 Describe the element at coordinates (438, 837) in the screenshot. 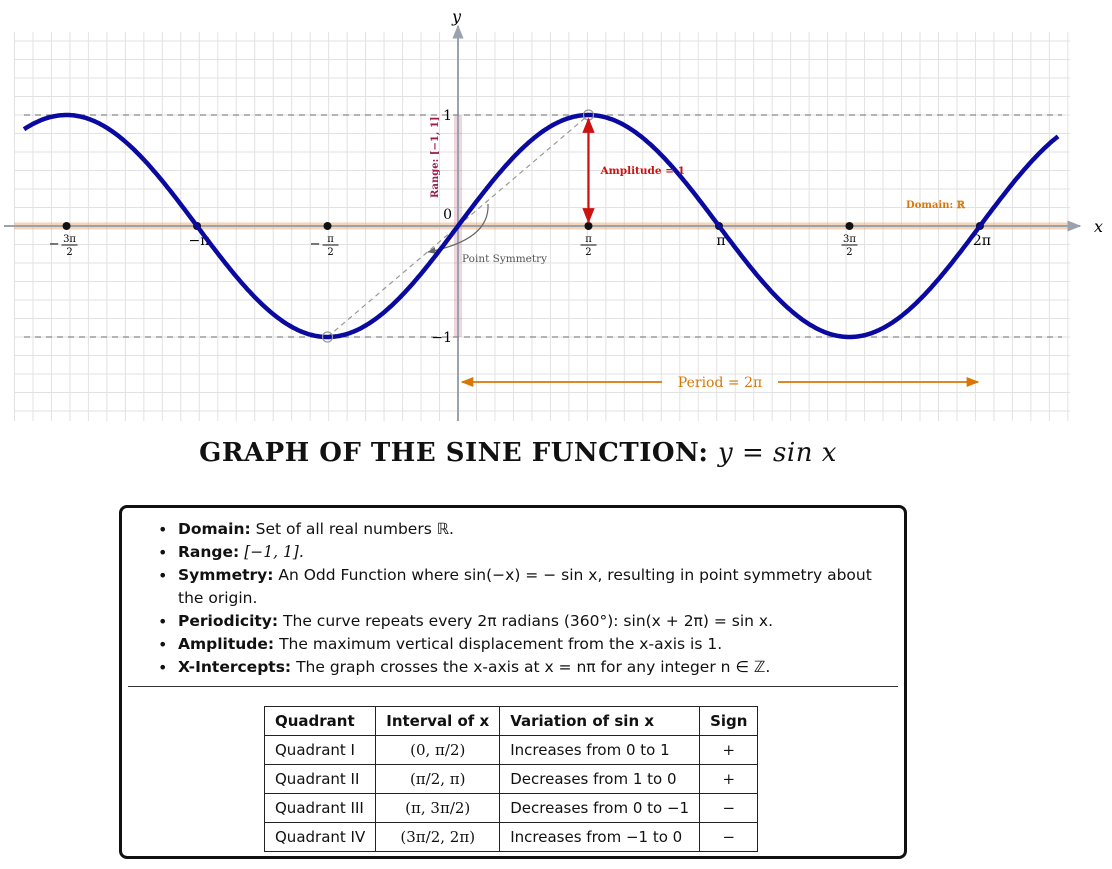

I see `cell-interval: (3π/2, 2π)` at that location.